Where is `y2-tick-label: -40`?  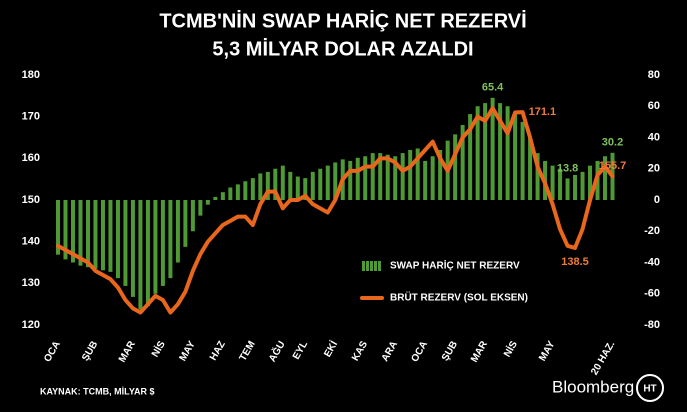
y2-tick-label: -40 is located at coordinates (652, 262).